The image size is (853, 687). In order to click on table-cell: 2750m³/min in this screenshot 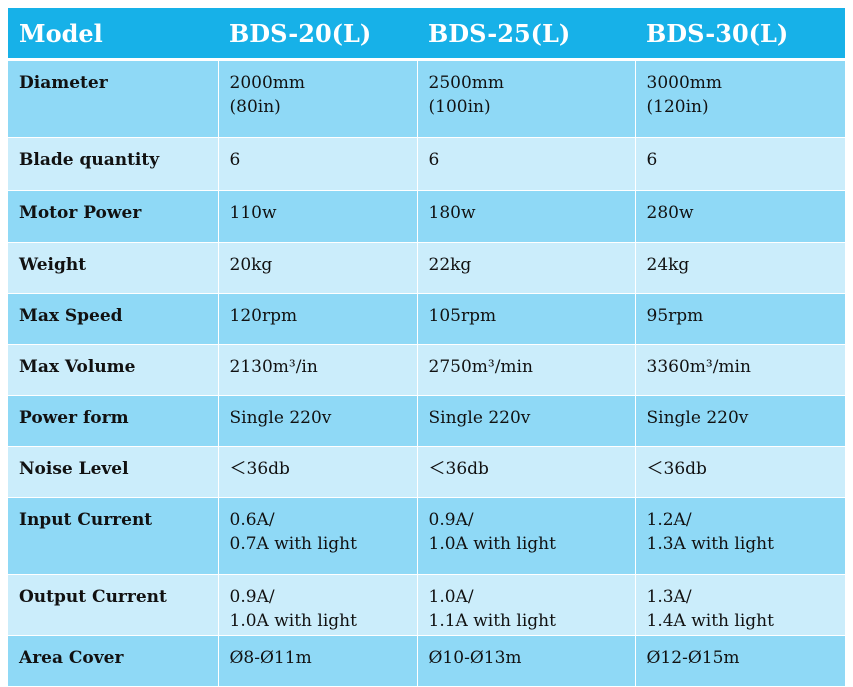, I will do `click(526, 370)`.